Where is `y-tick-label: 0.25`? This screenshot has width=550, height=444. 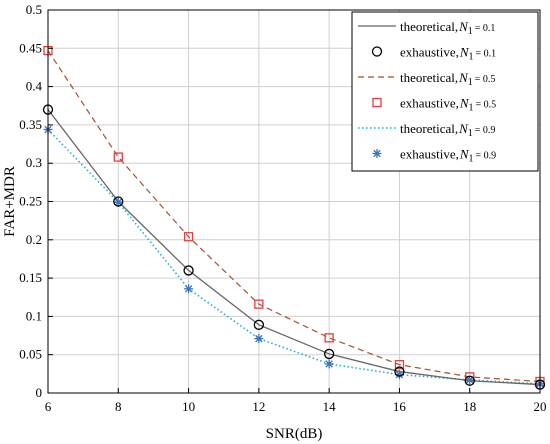 y-tick-label: 0.25 is located at coordinates (30, 201).